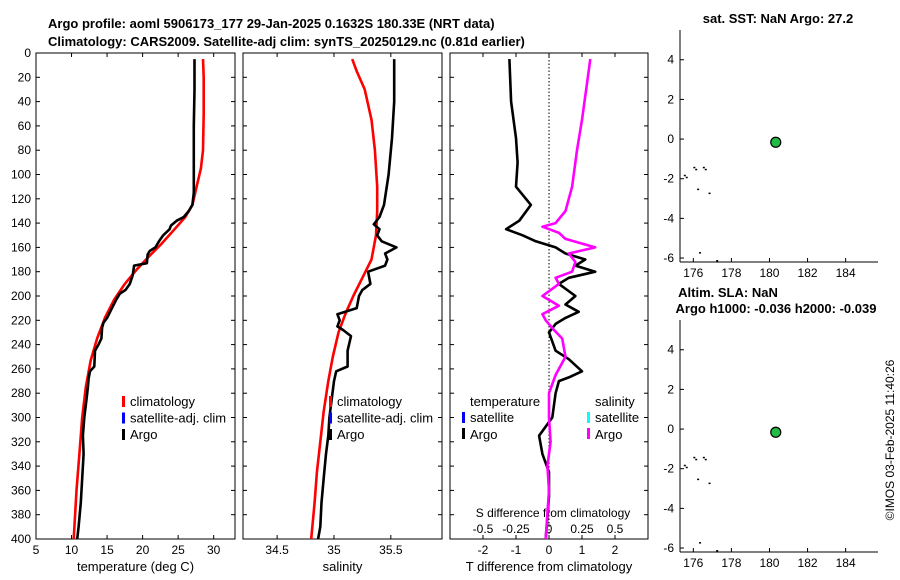  What do you see at coordinates (21, 418) in the screenshot?
I see `depth-tick-label: 300` at bounding box center [21, 418].